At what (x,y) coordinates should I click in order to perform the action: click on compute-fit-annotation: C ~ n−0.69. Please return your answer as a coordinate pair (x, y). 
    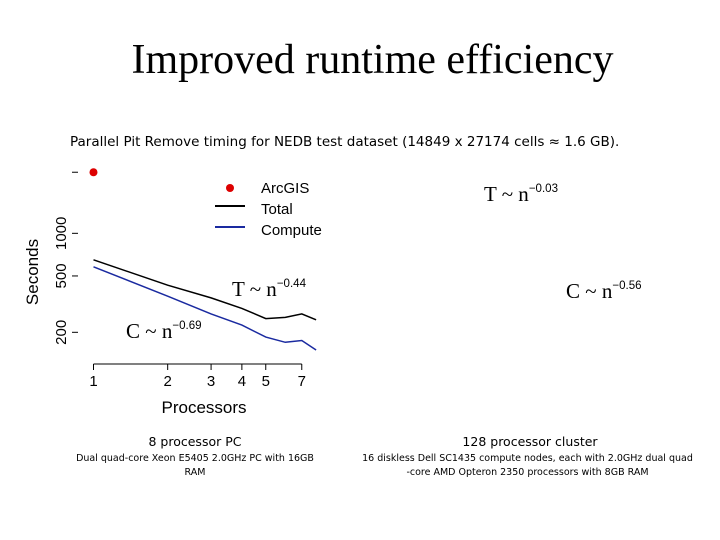
    Looking at the image, I should click on (164, 331).